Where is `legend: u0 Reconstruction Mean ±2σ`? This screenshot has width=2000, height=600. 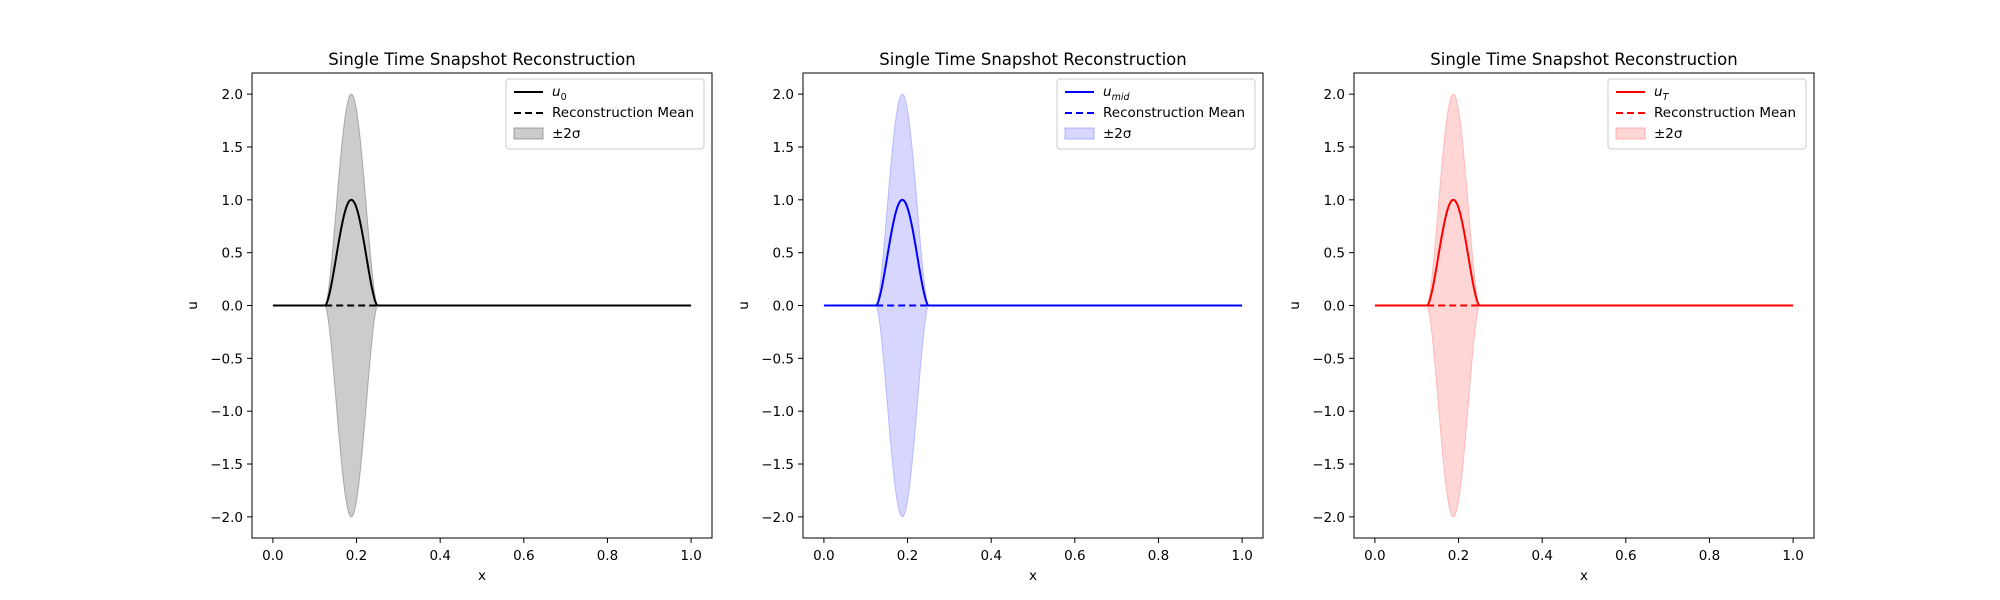
legend: u0 Reconstruction Mean ±2σ is located at coordinates (605, 114).